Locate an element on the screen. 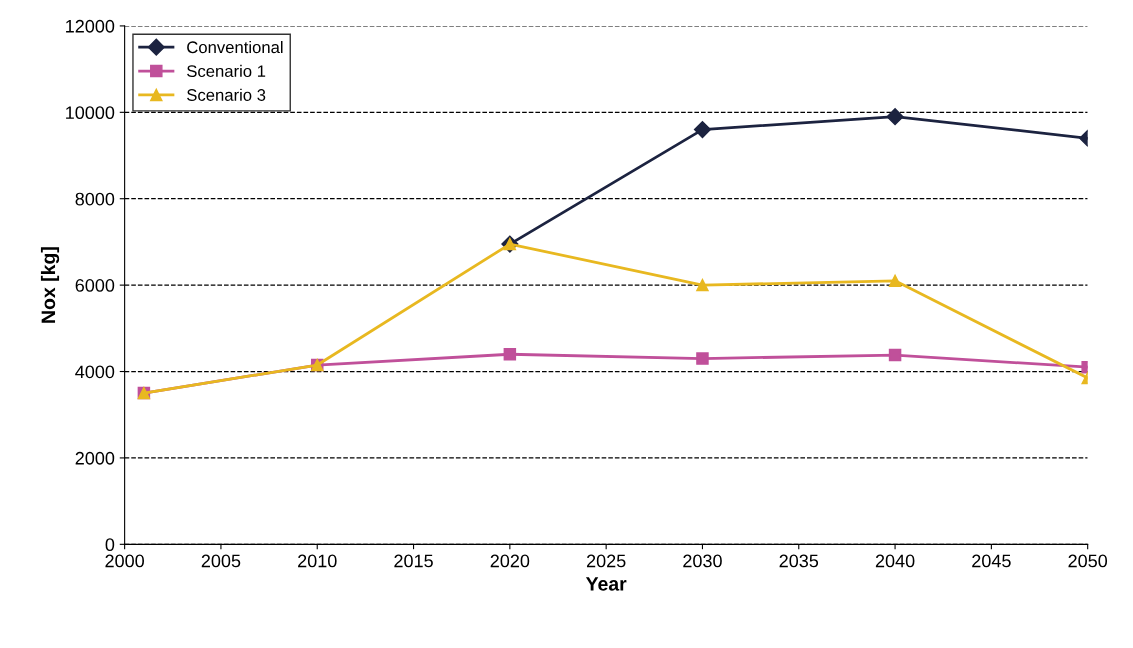 The height and width of the screenshot is (648, 1133). x-tick-label: 2025 is located at coordinates (606, 561).